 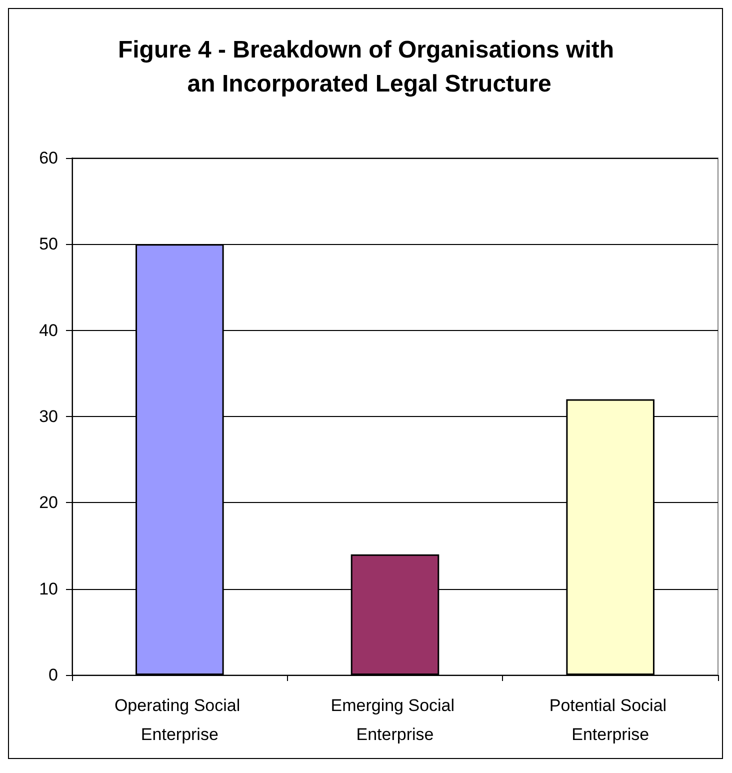 I want to click on x-tick-label: Operating Social Enterprise, so click(x=179, y=720).